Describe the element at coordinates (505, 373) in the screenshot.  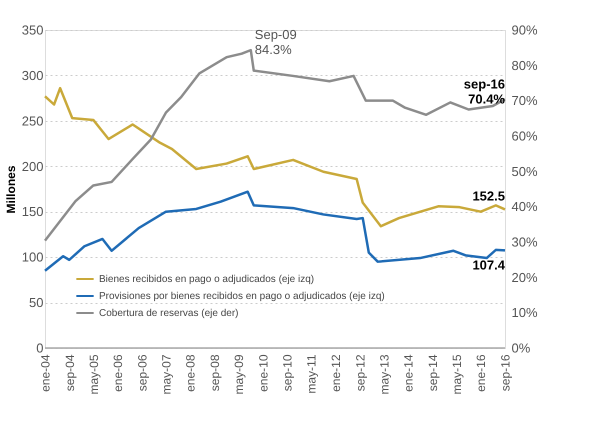
I see `x-tick-label: sep-16` at that location.